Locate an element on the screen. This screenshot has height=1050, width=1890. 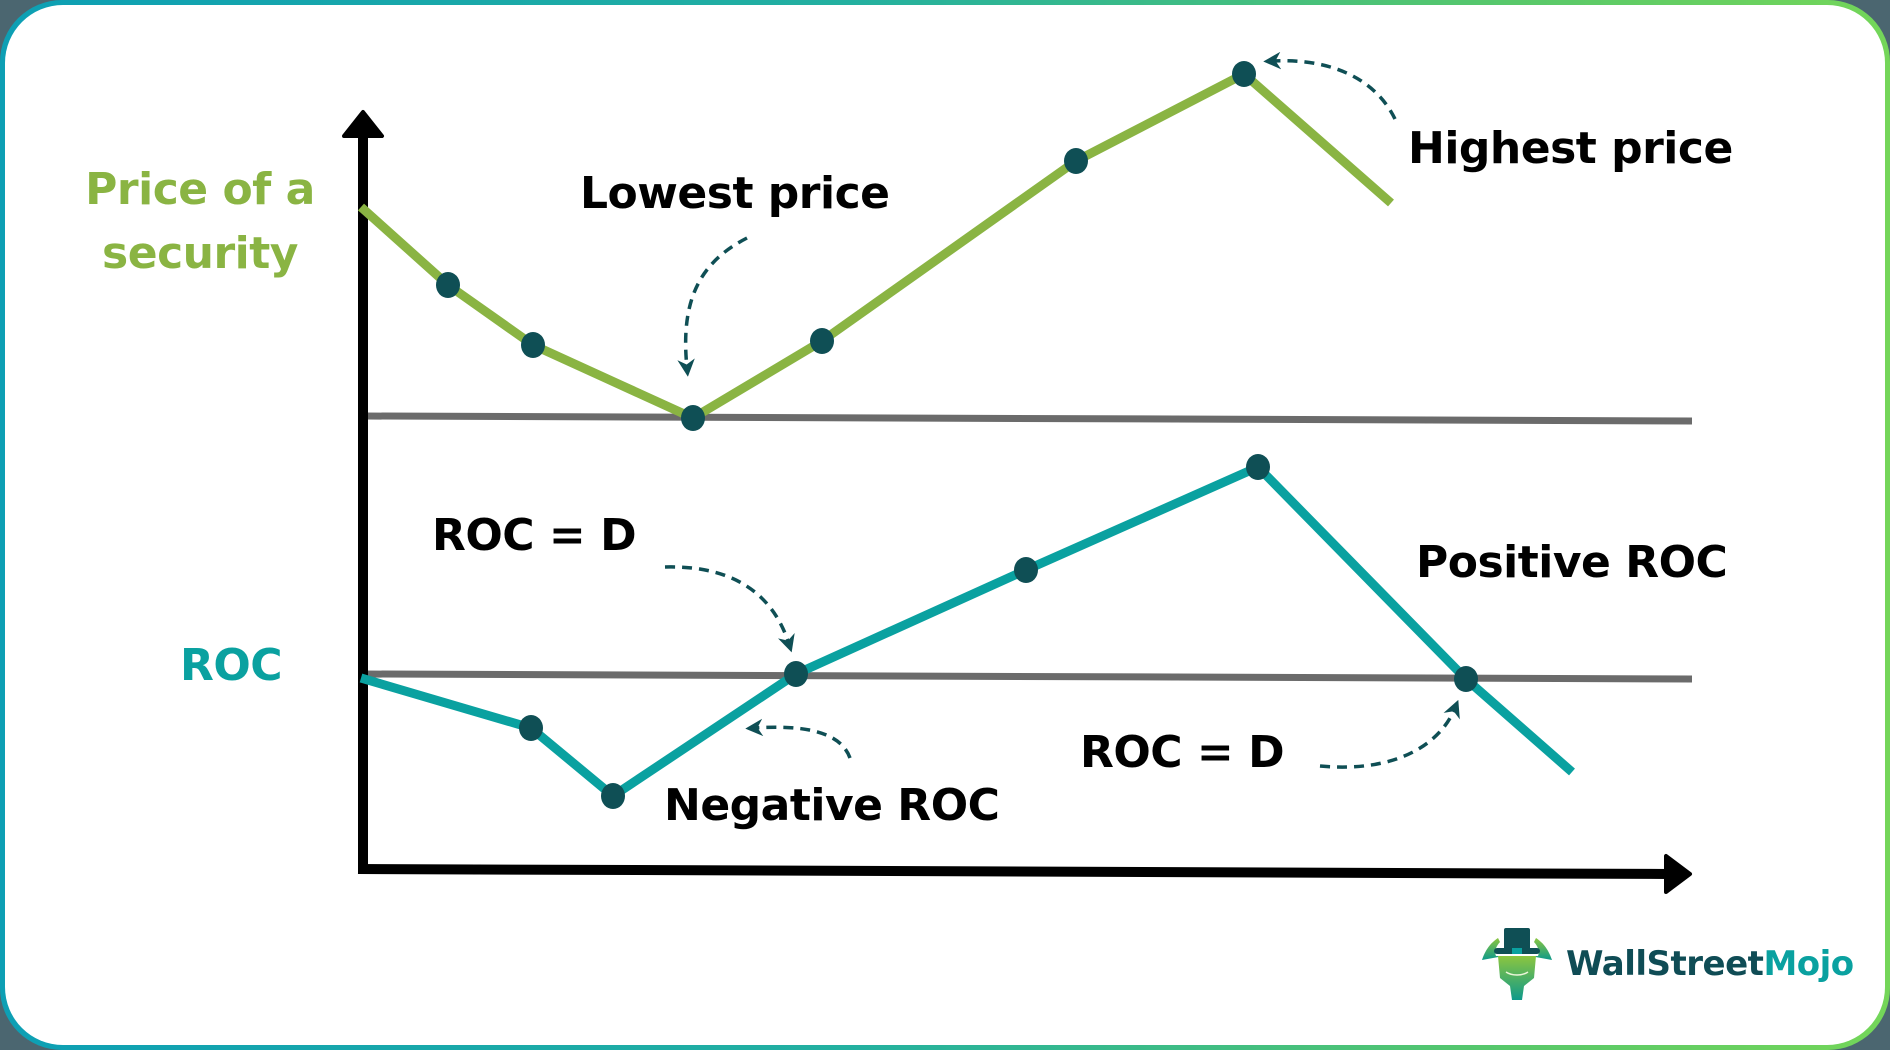
roc-eq-d-bottom-label: ROC = D is located at coordinates (1182, 752).